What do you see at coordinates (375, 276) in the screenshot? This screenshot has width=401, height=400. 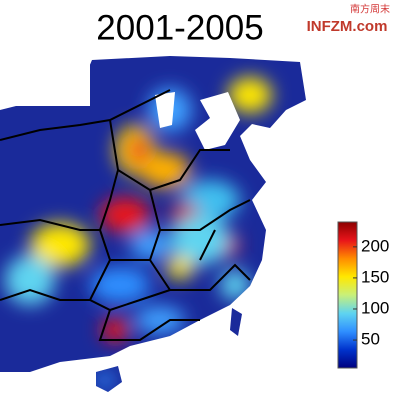 I see `colorbar-tick-label: 150` at bounding box center [375, 276].